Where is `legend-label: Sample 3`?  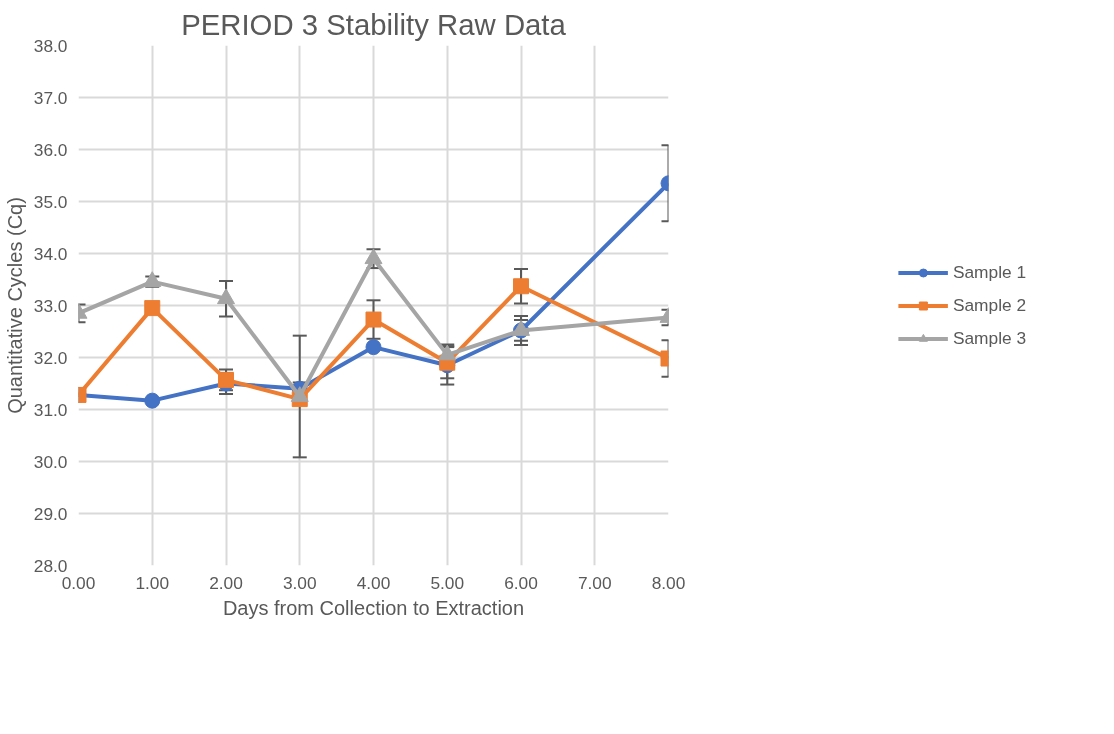
legend-label: Sample 3 is located at coordinates (989, 338).